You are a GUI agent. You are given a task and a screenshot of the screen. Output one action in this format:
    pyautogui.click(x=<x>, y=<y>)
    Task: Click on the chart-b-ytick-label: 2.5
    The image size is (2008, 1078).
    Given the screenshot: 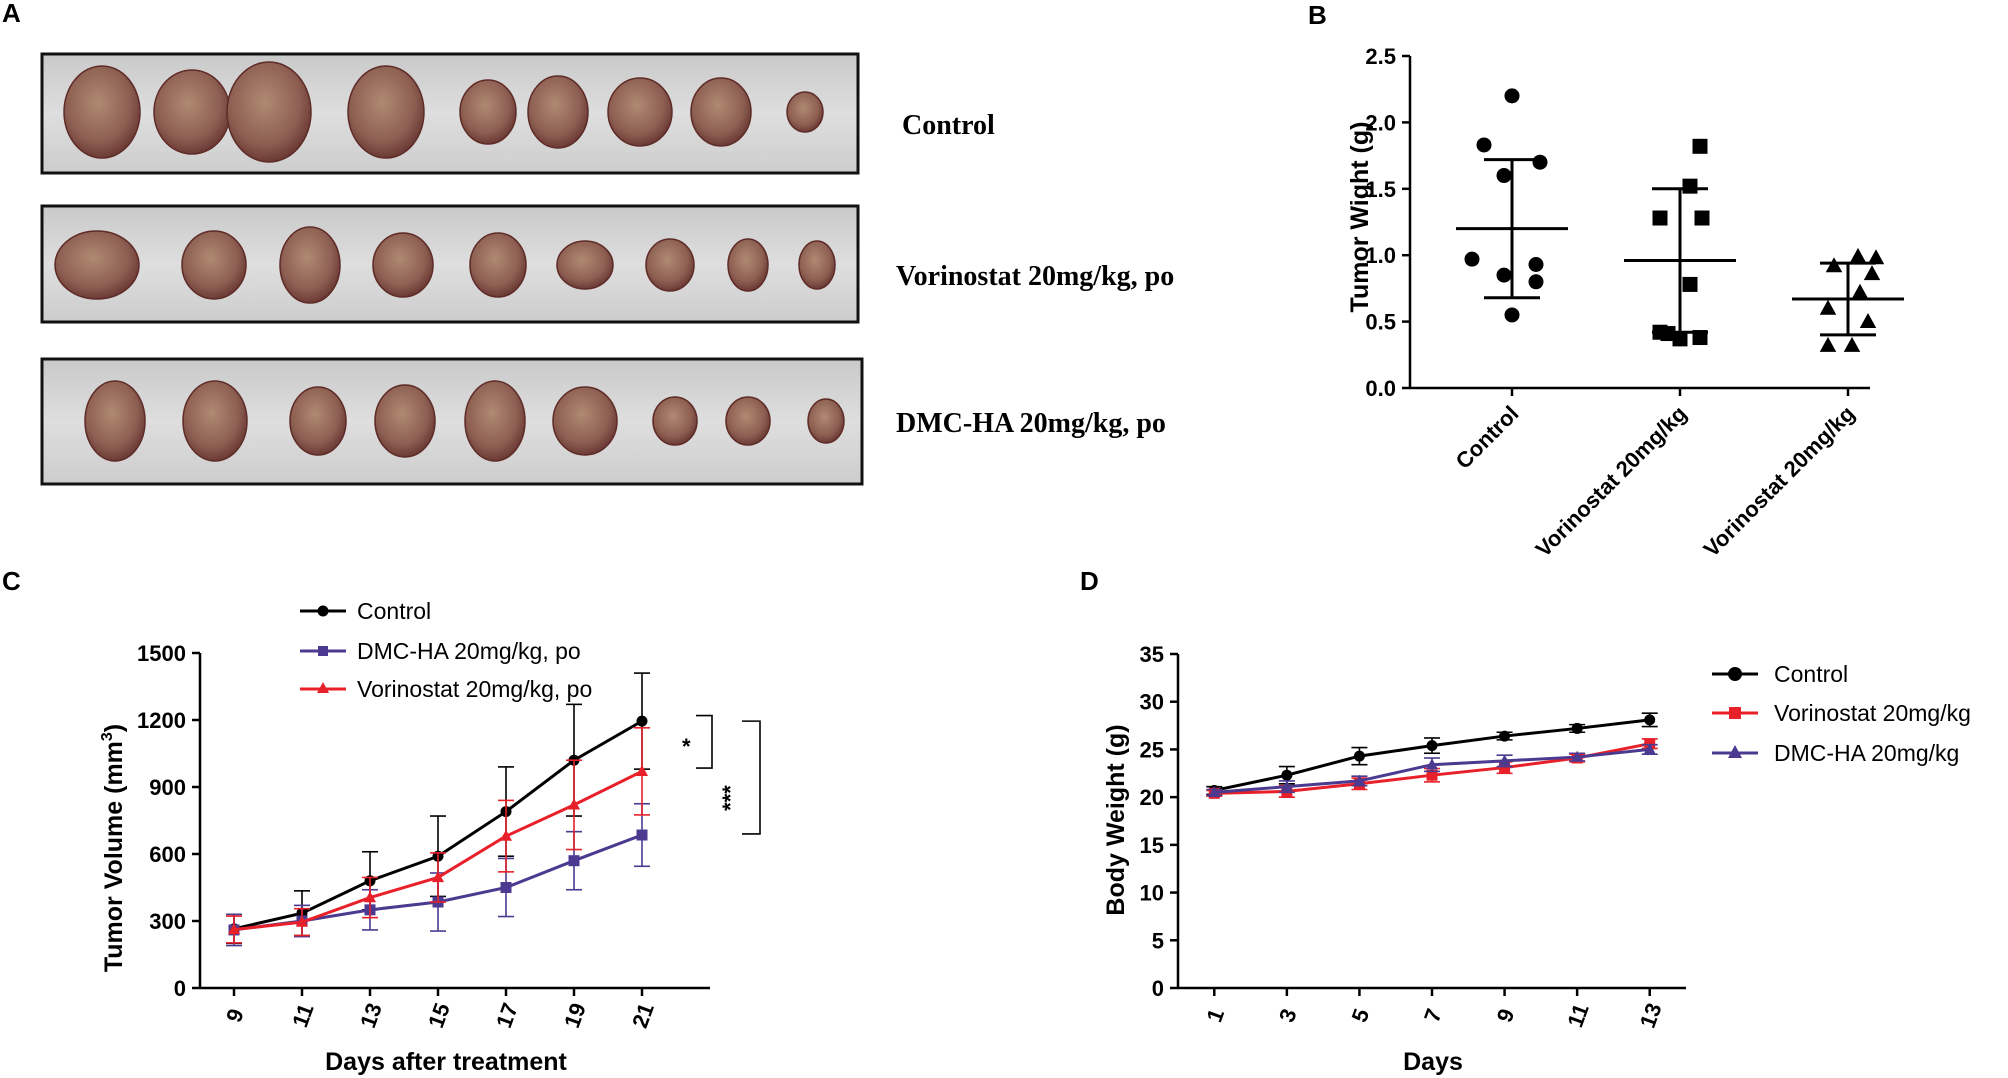 What is the action you would take?
    pyautogui.click(x=1380, y=56)
    